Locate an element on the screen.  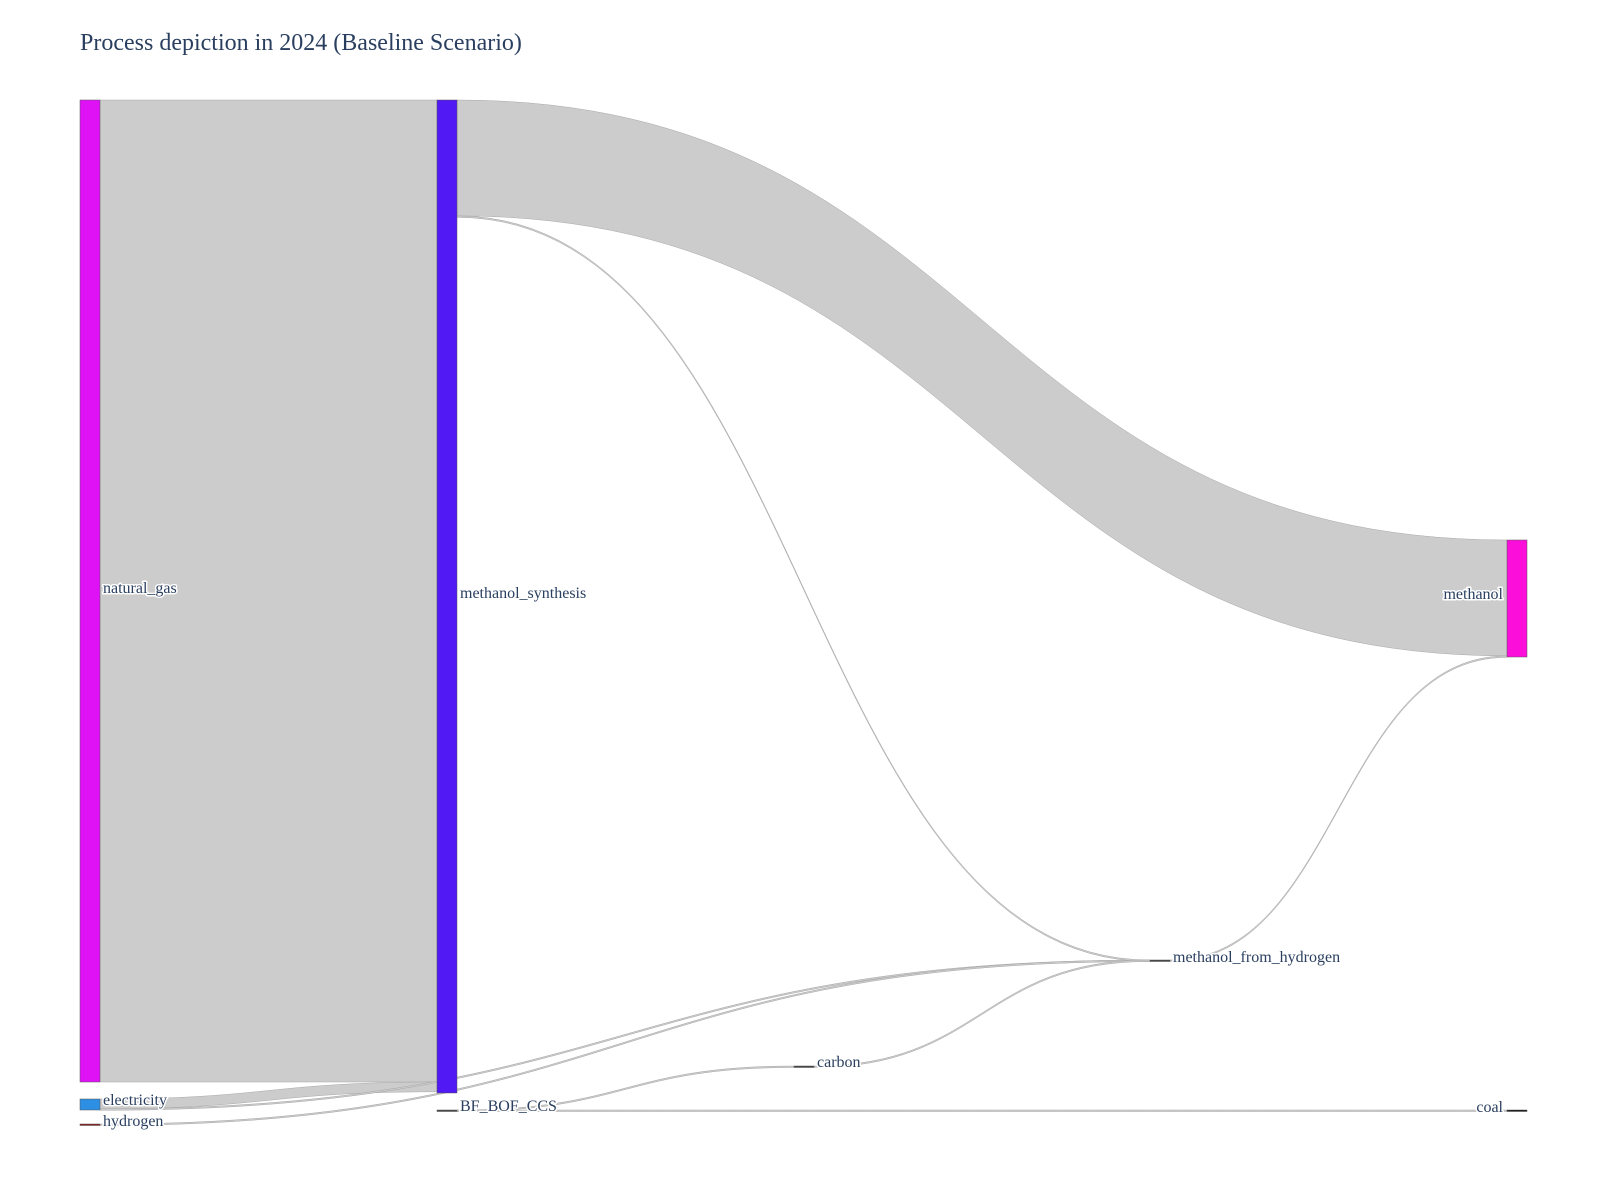
sankey-link-BF_BOF_CCS-to-coal is located at coordinates (982, 1110).